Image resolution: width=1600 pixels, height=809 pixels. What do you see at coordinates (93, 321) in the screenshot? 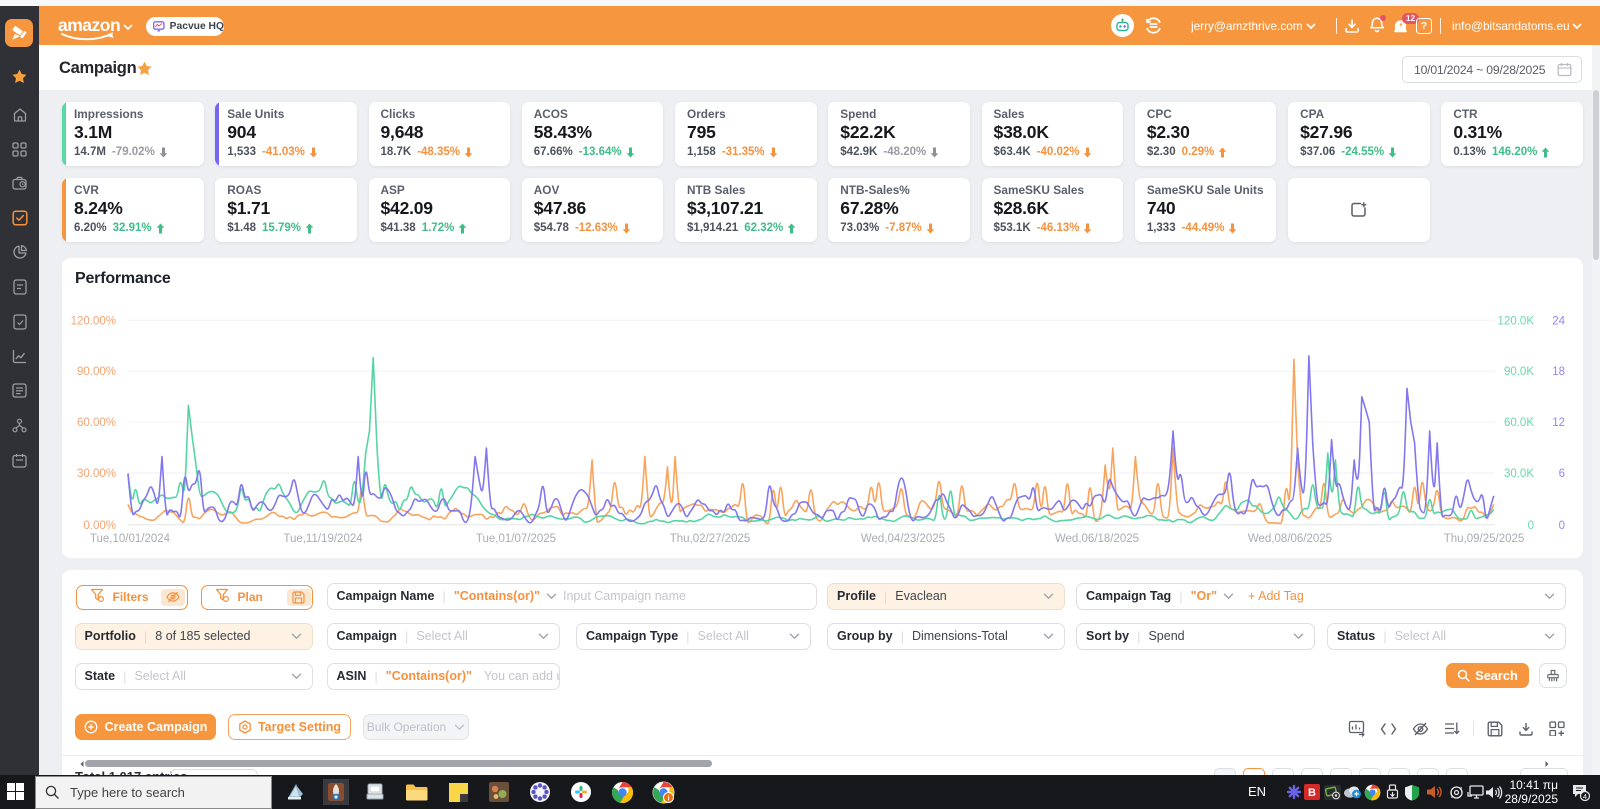
I see `svg-text: 120.00%` at bounding box center [93, 321].